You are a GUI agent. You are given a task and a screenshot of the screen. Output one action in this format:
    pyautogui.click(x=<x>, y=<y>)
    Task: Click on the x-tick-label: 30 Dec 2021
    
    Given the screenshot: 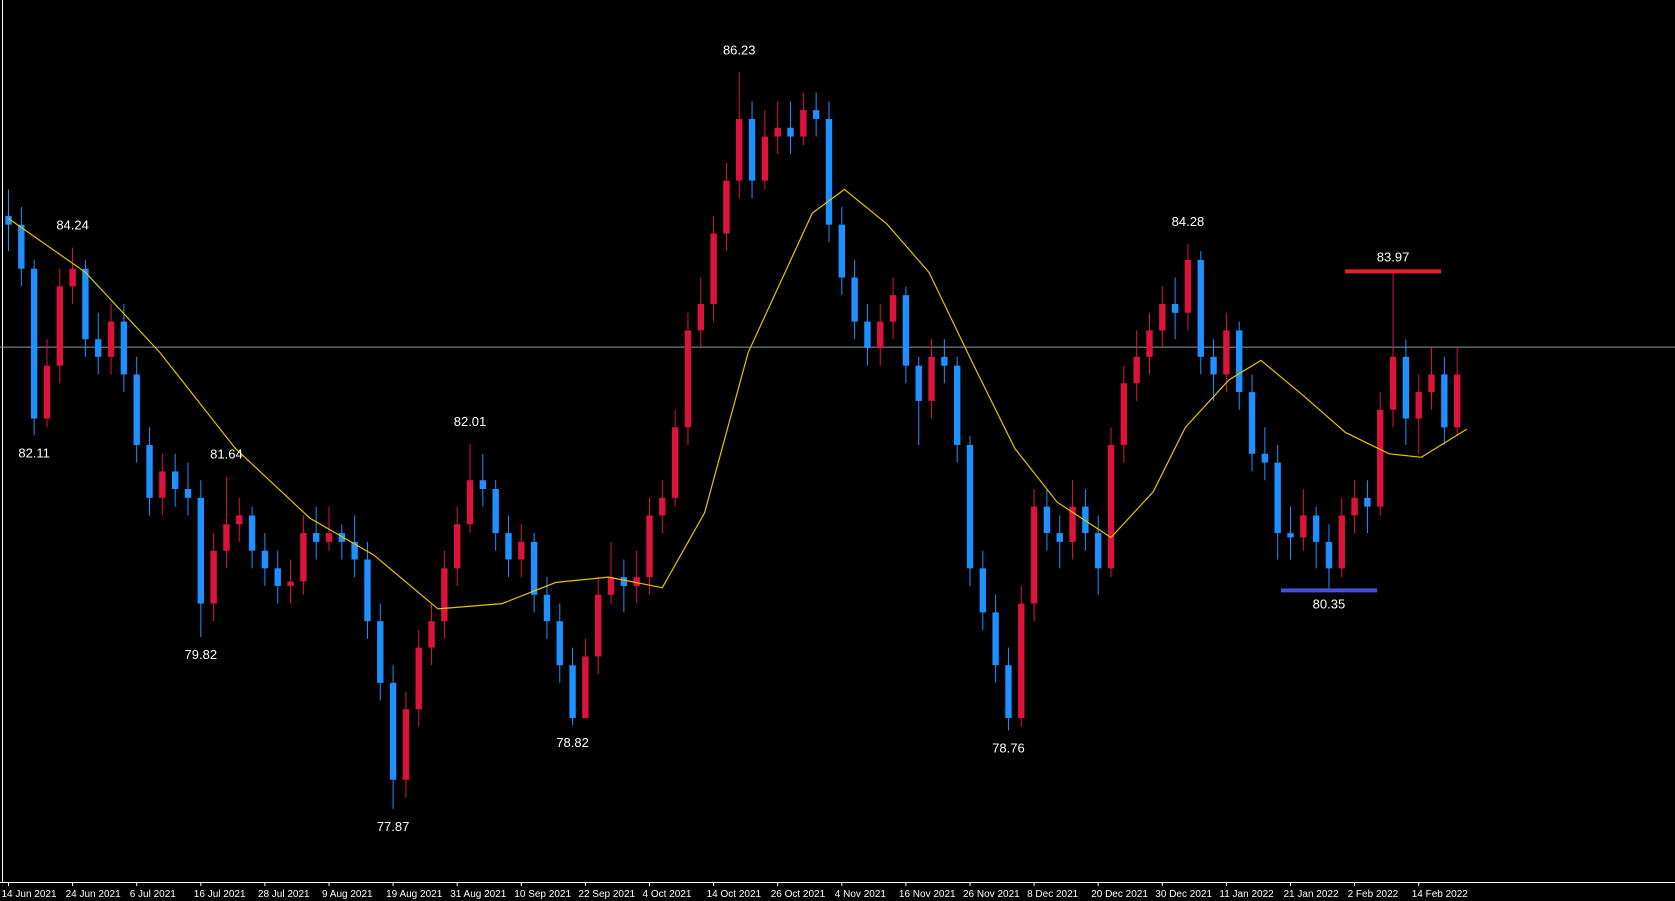 What is the action you would take?
    pyautogui.click(x=1183, y=894)
    